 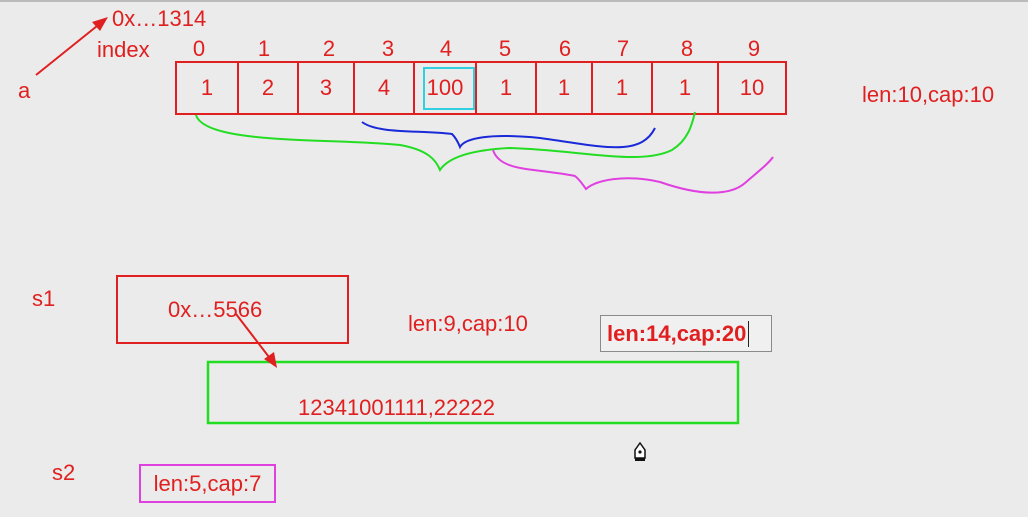 I want to click on array-a-var-label: a, so click(x=24, y=90).